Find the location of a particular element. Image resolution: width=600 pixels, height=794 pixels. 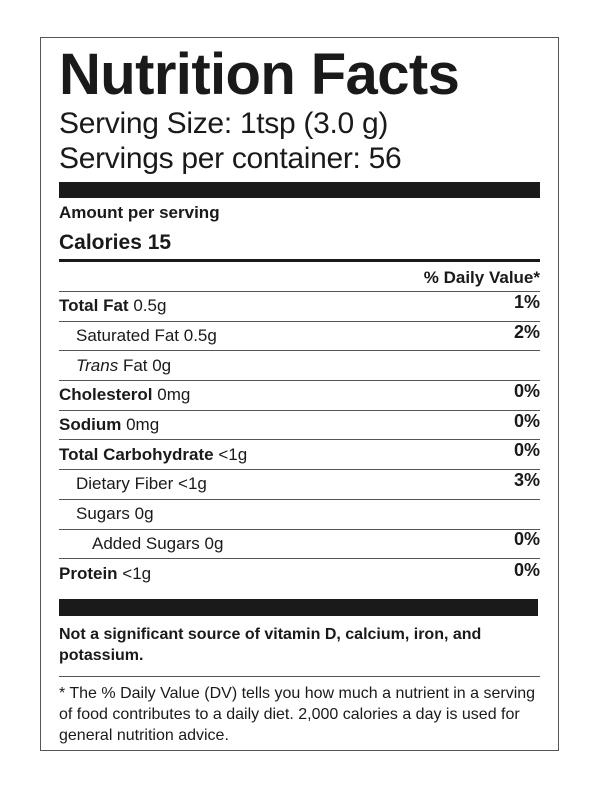

nutrient-row-added-sugars: Added Sugars 0g 0% is located at coordinates (299, 544).